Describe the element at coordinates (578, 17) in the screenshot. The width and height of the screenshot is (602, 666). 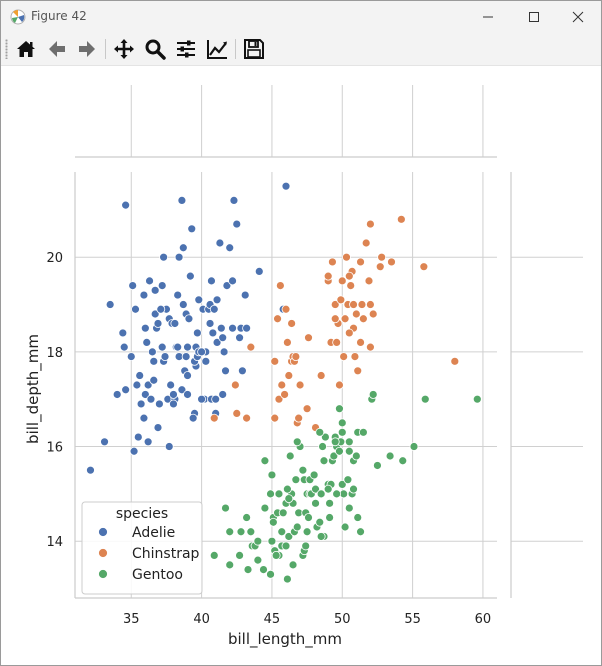
I see `close-button` at that location.